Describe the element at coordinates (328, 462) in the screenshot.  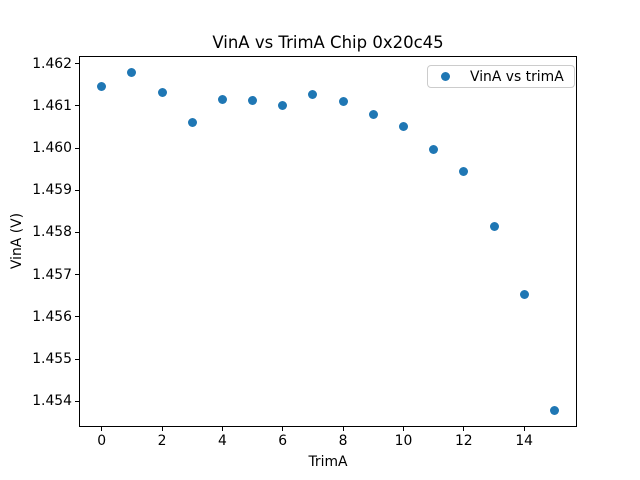
I see `x-axis-label: TrimA` at that location.